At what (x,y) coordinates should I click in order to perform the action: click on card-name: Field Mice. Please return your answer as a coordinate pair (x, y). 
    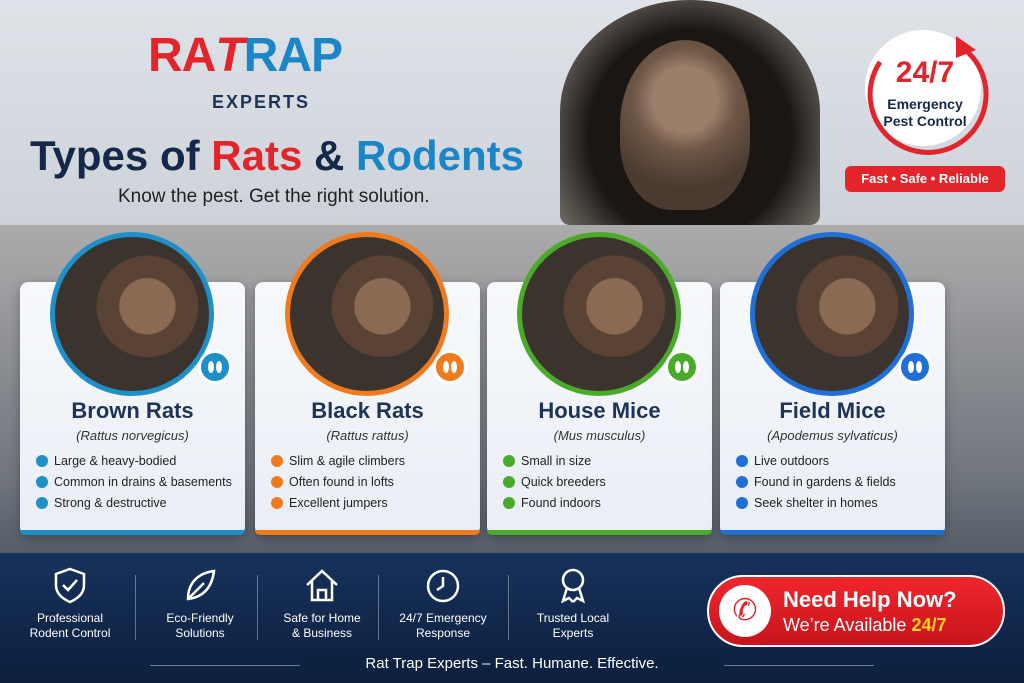
    Looking at the image, I should click on (832, 410).